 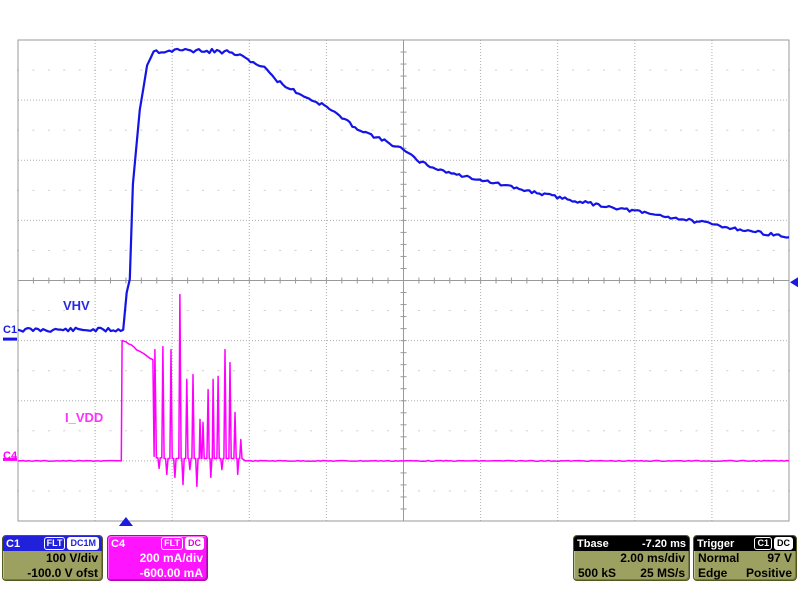 What do you see at coordinates (171, 573) in the screenshot?
I see `c4-offset-value: -600.00 mA` at bounding box center [171, 573].